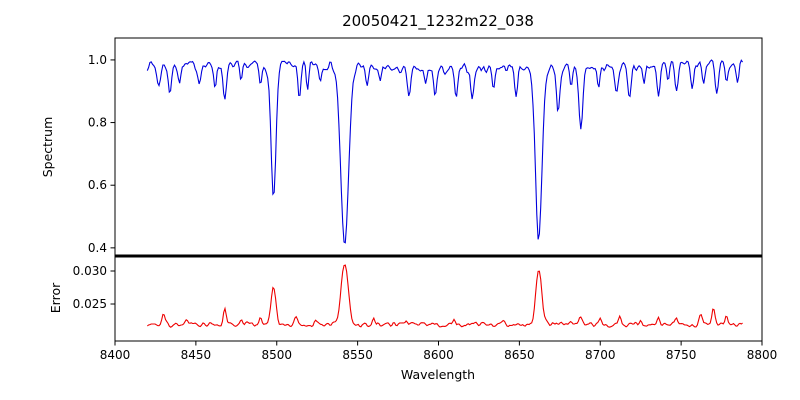 Image resolution: width=800 pixels, height=400 pixels. Describe the element at coordinates (762, 355) in the screenshot. I see `x-tick-label: 8800` at that location.